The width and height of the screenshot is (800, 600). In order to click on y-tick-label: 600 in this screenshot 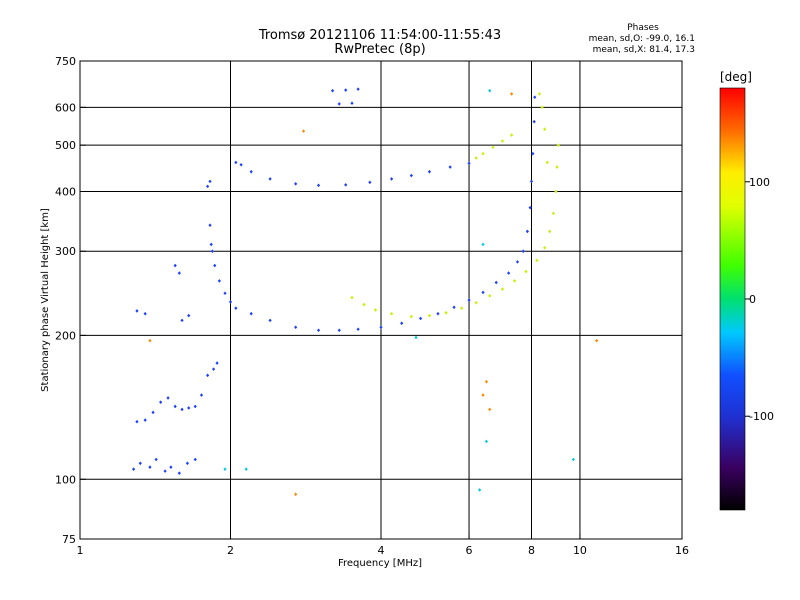, I will do `click(65, 107)`.